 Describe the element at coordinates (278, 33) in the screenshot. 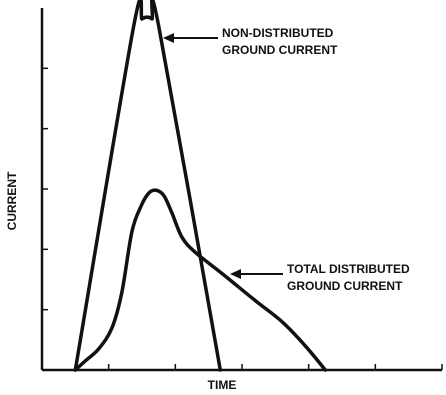

I see `annotation-label: NON-DISTRIBUTED` at that location.